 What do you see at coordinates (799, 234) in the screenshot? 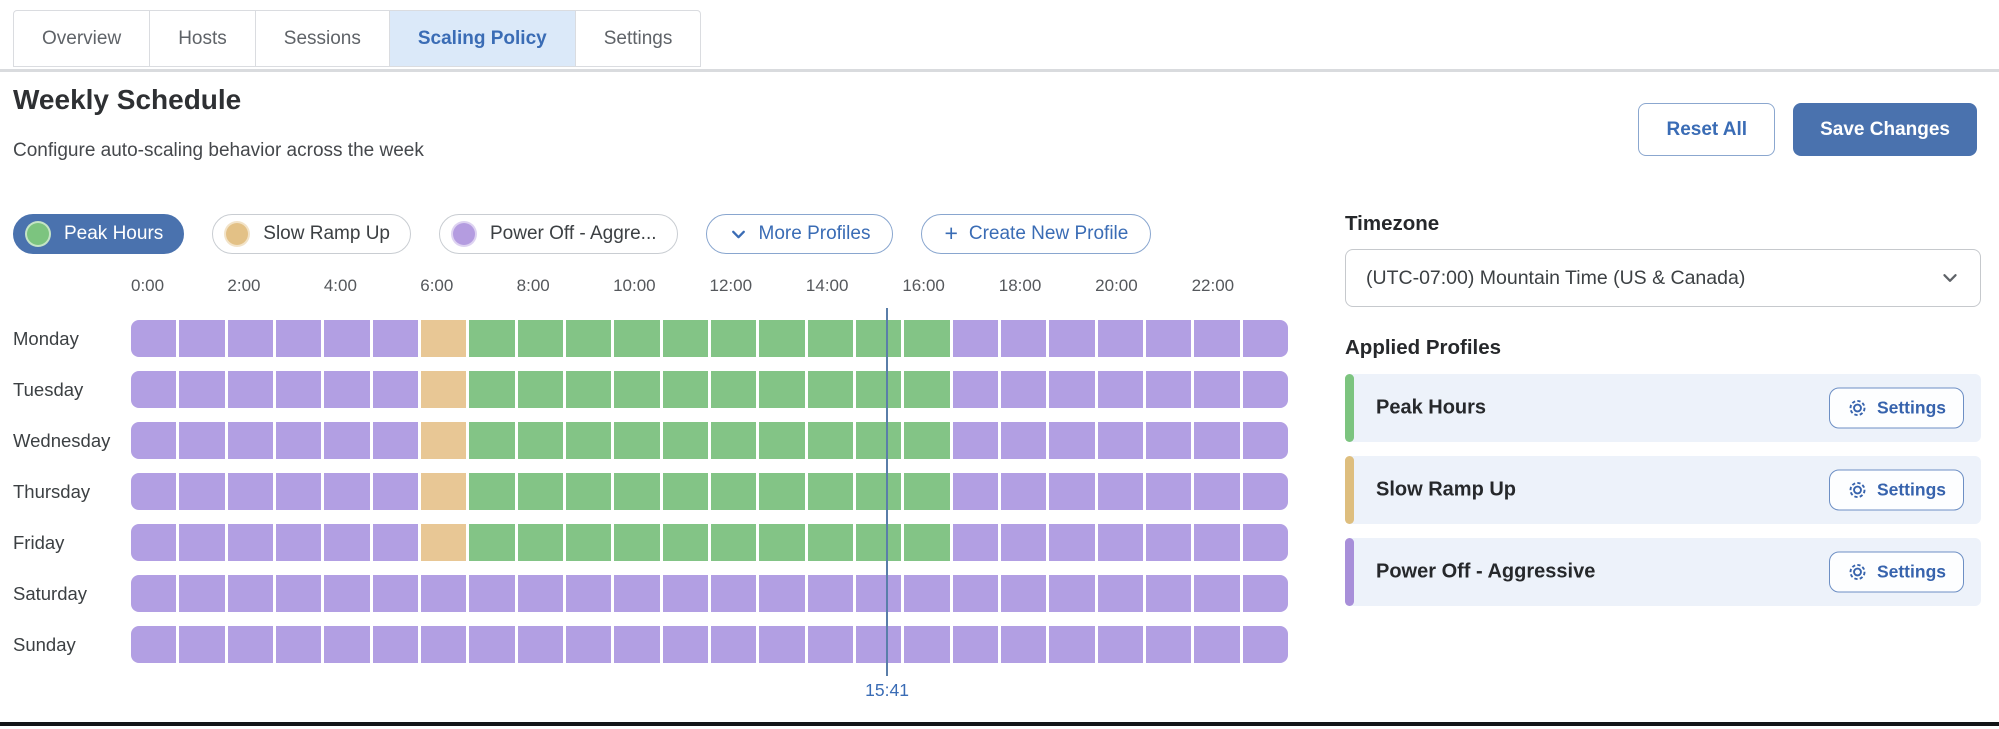
I see `more-profiles-button: More Profiles` at bounding box center [799, 234].